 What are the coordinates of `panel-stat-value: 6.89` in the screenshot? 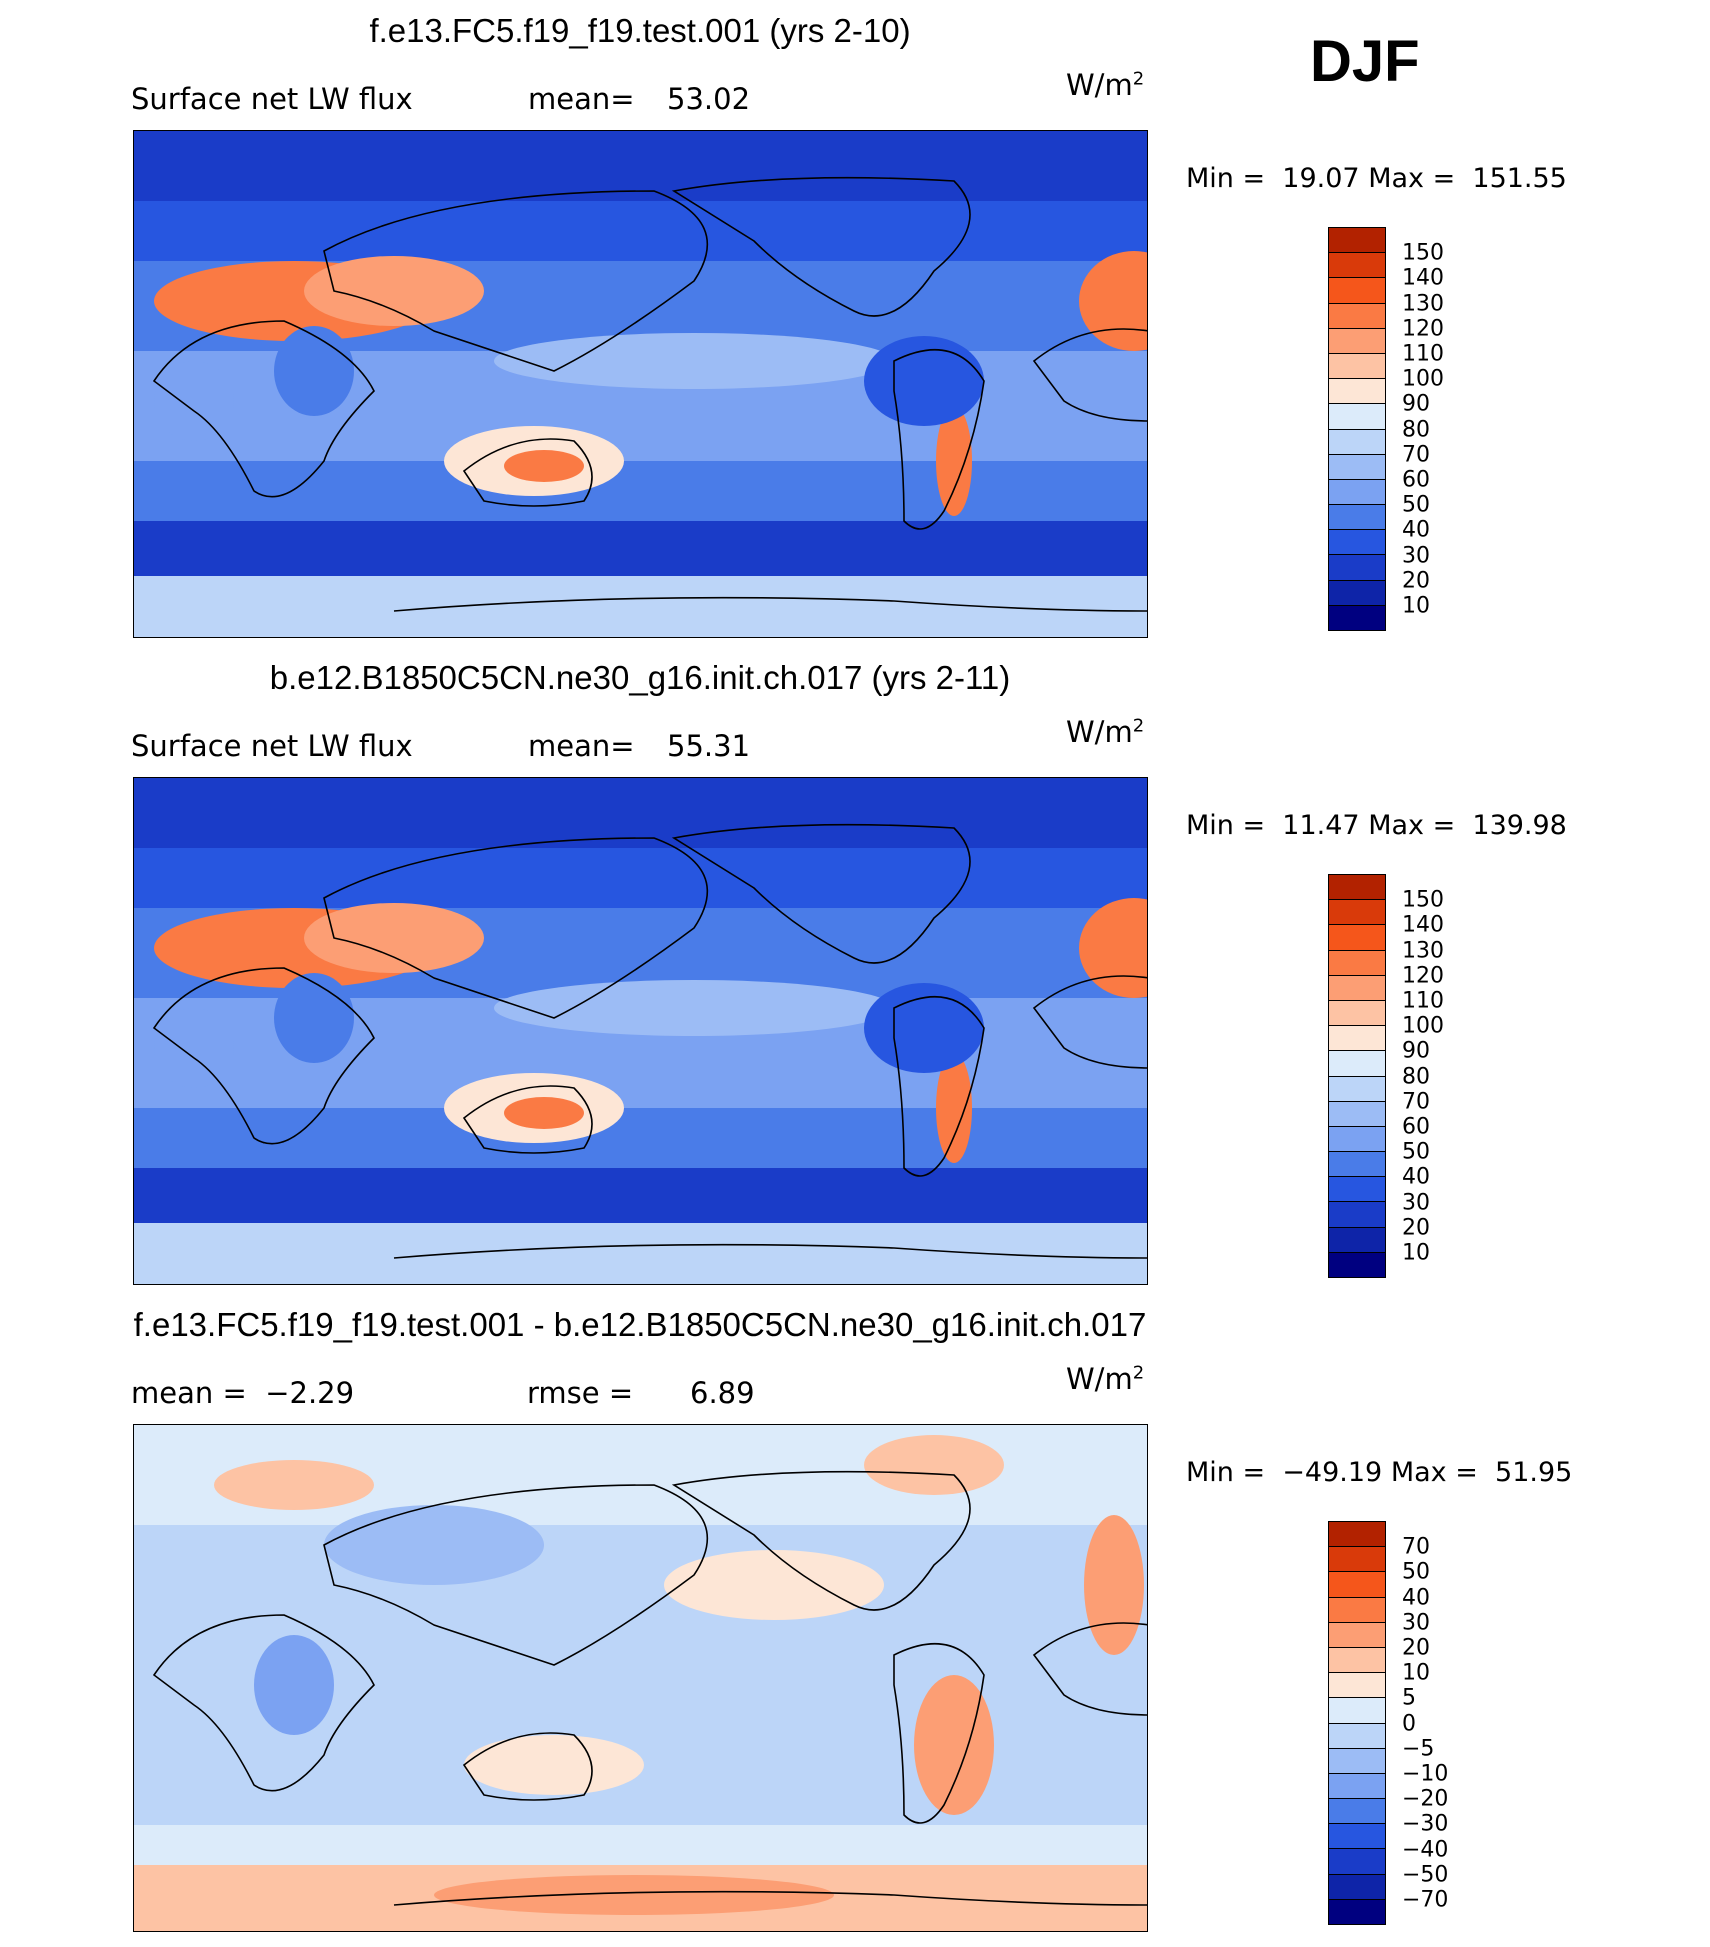 It's located at (722, 1393).